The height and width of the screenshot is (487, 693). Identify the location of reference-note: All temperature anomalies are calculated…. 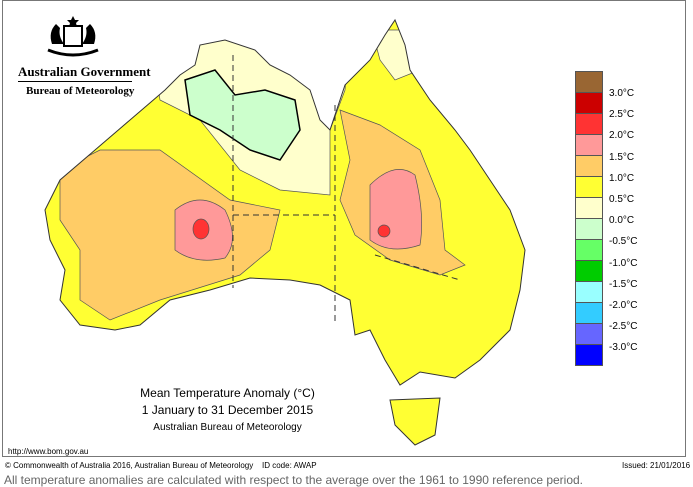
(294, 480).